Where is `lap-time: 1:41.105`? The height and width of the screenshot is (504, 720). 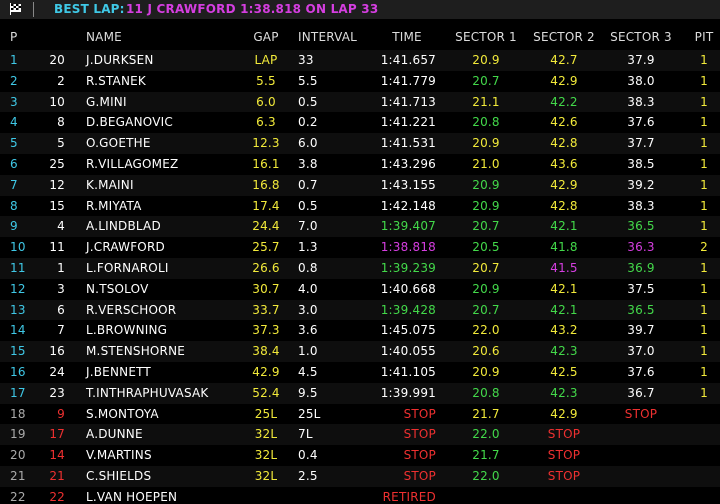 lap-time: 1:41.105 is located at coordinates (408, 372).